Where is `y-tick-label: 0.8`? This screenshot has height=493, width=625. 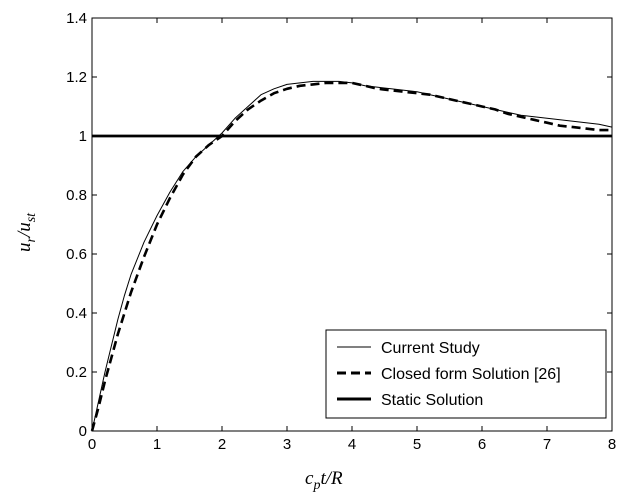
y-tick-label: 0.8 is located at coordinates (76, 195).